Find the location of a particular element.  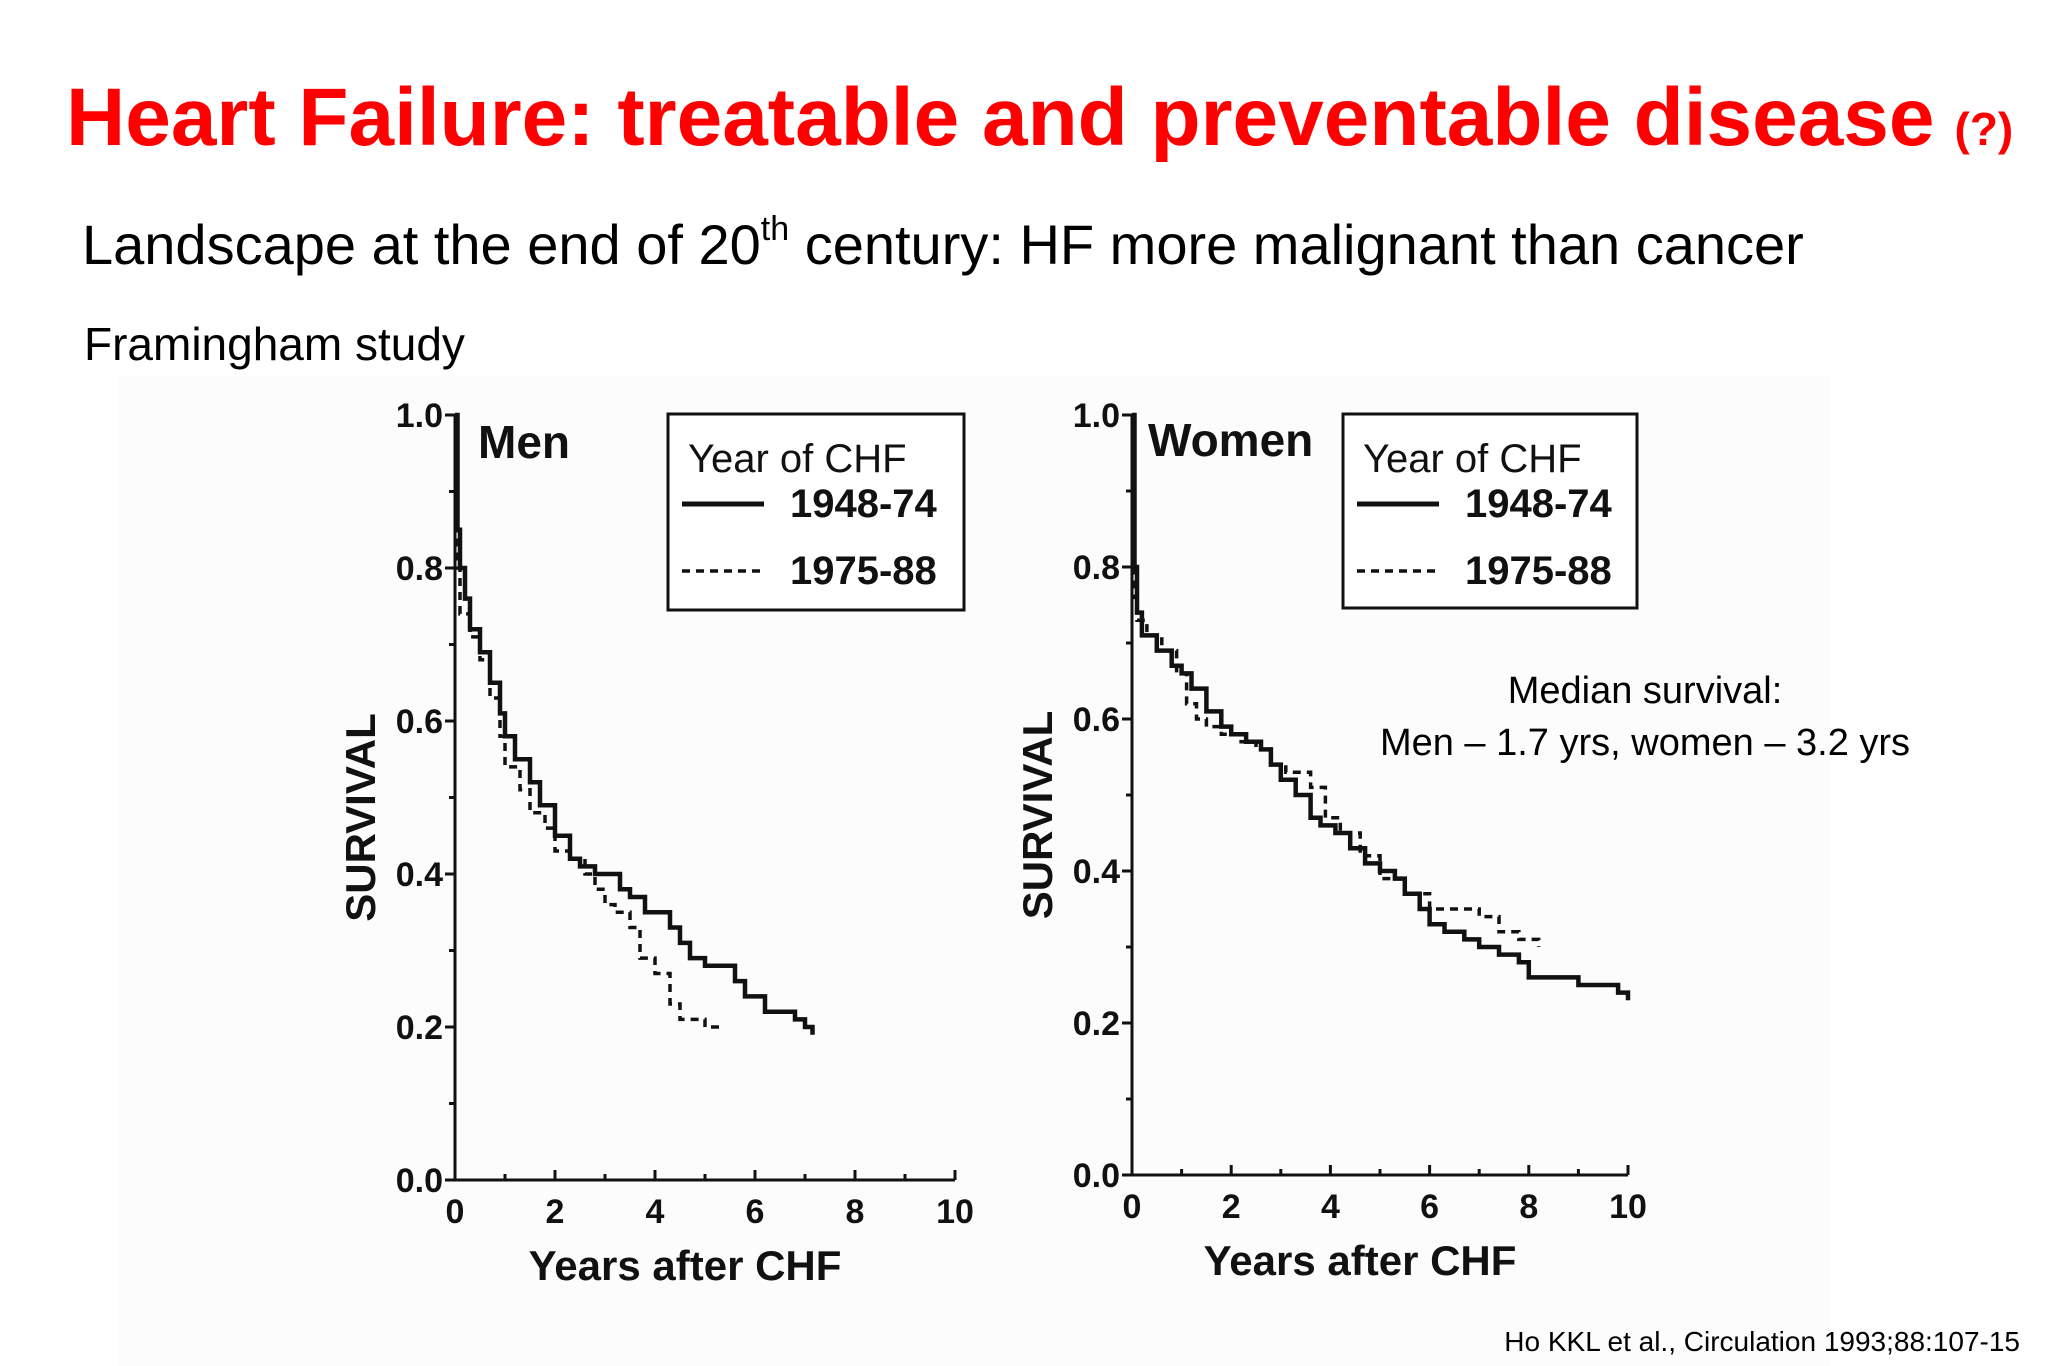

median-survival-values: Men – 1.7 yrs, women – 3.2 yrs is located at coordinates (1645, 743).